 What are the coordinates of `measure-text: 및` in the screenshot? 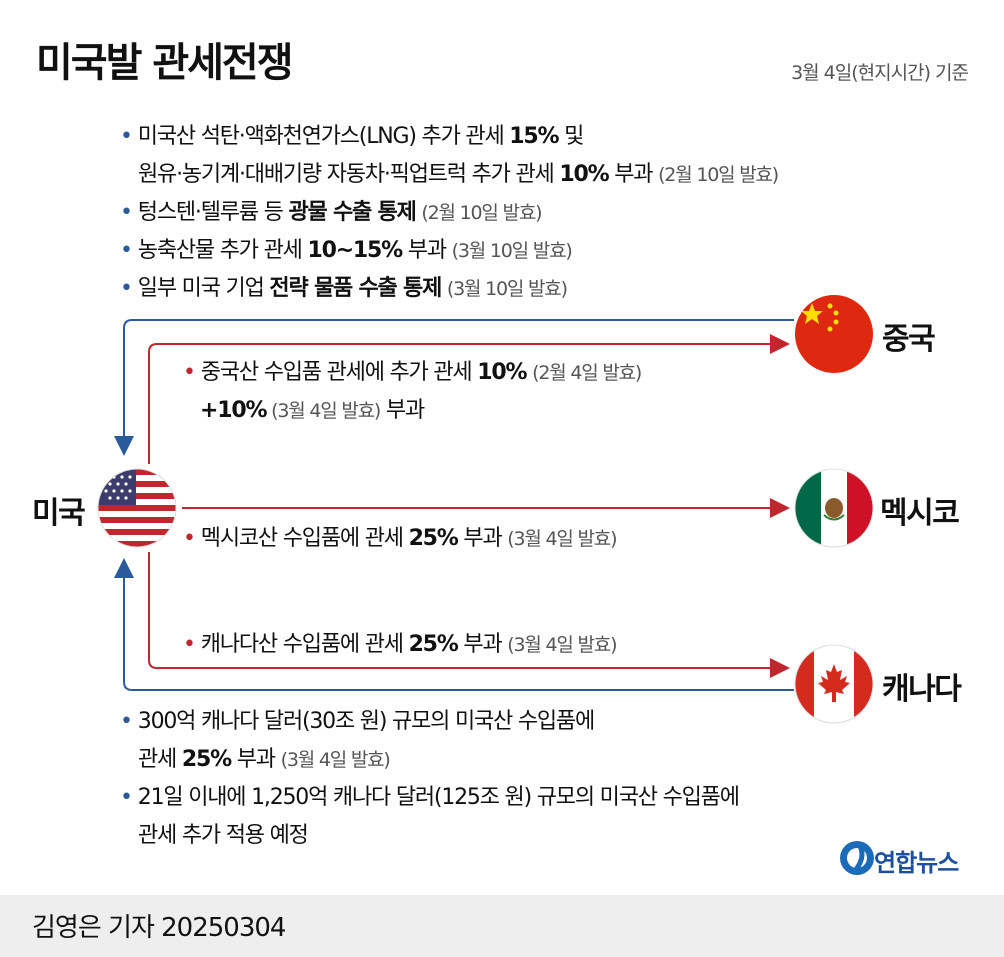 It's located at (571, 136).